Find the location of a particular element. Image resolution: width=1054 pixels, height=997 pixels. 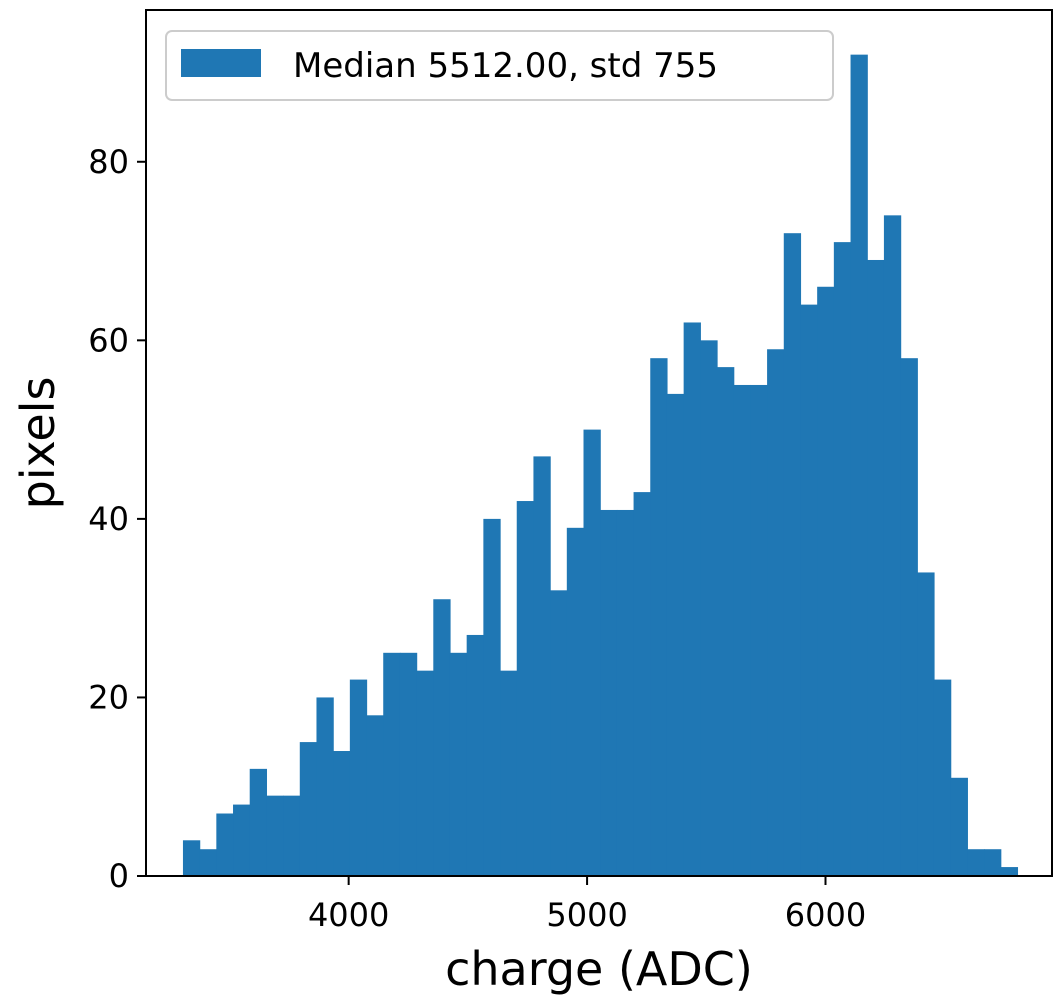

legend-box is located at coordinates (499, 65).